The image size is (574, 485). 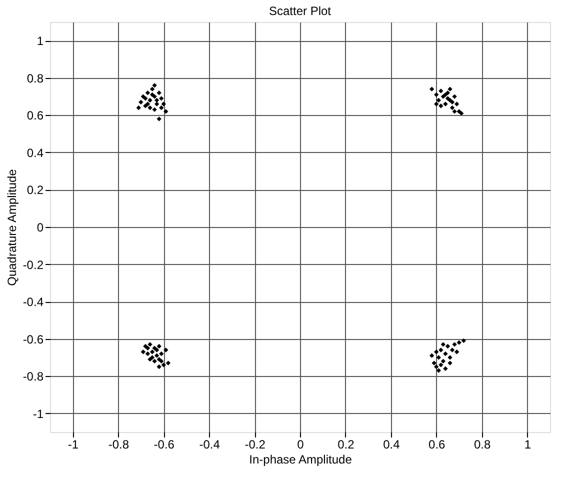 I want to click on y-tick-label: -0.8, so click(x=33, y=377).